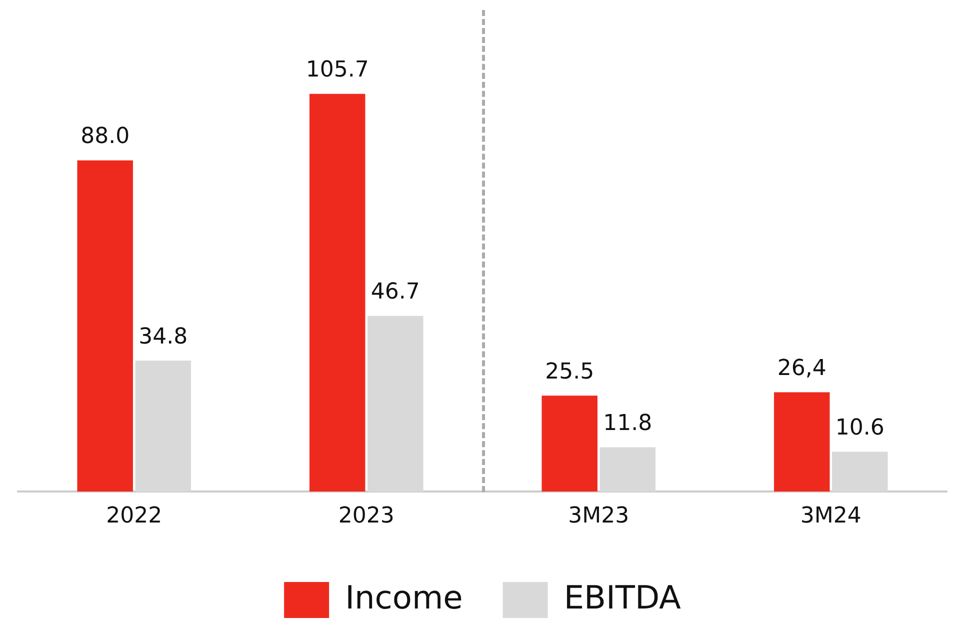  What do you see at coordinates (801, 368) in the screenshot?
I see `data-label: 26,4` at bounding box center [801, 368].